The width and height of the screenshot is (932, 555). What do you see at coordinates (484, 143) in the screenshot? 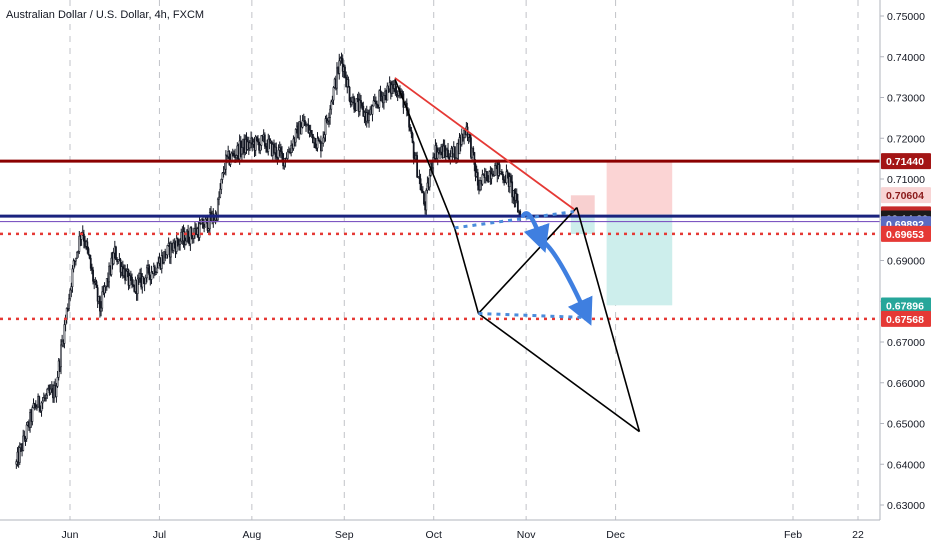
I see `trendline-red` at bounding box center [484, 143].